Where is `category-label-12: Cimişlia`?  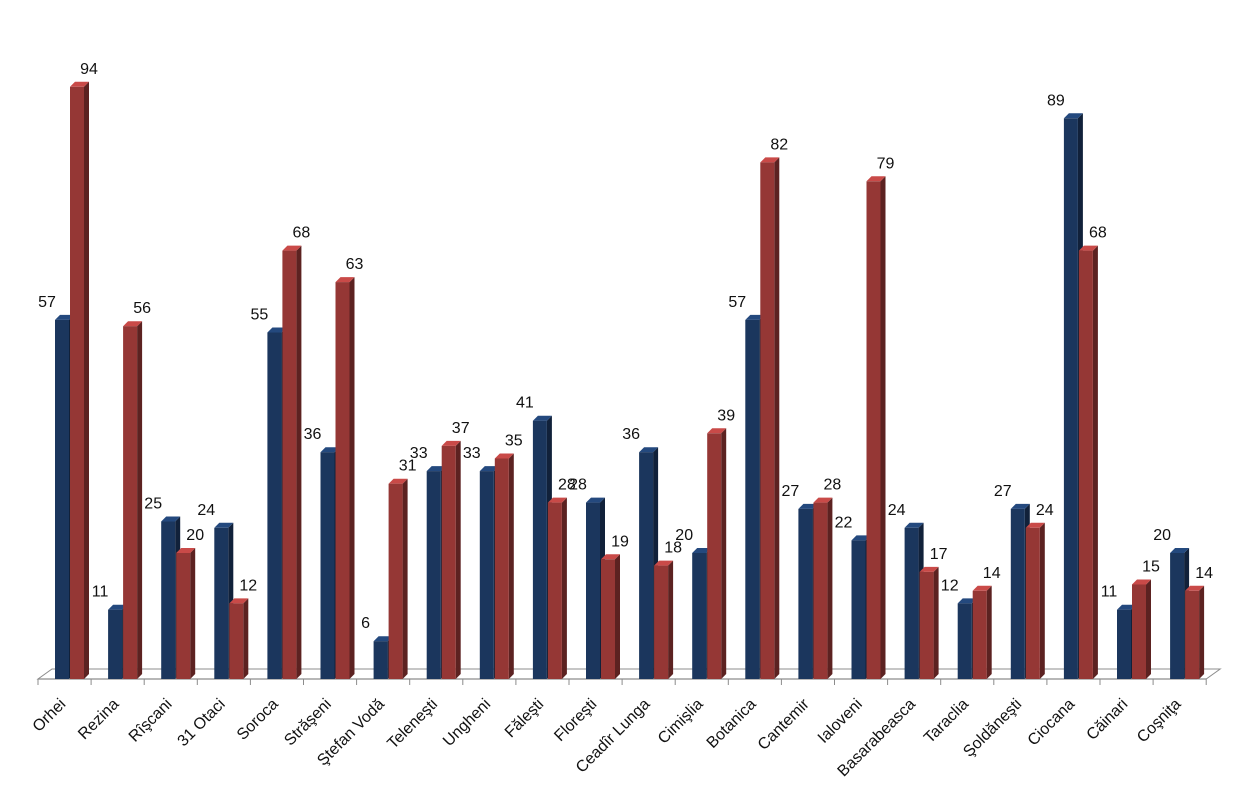
category-label-12: Cimişlia is located at coordinates (681, 722).